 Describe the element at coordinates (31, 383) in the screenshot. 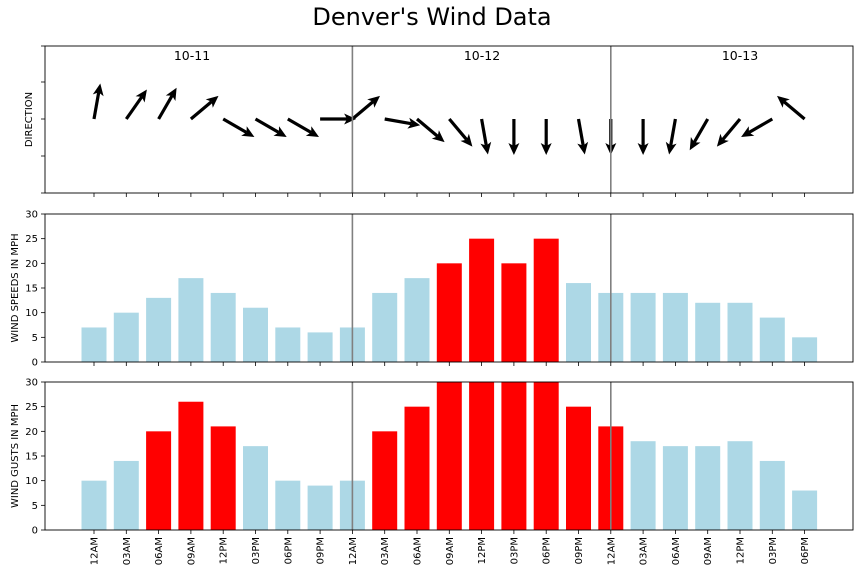

I see `ytick-label: 30` at that location.